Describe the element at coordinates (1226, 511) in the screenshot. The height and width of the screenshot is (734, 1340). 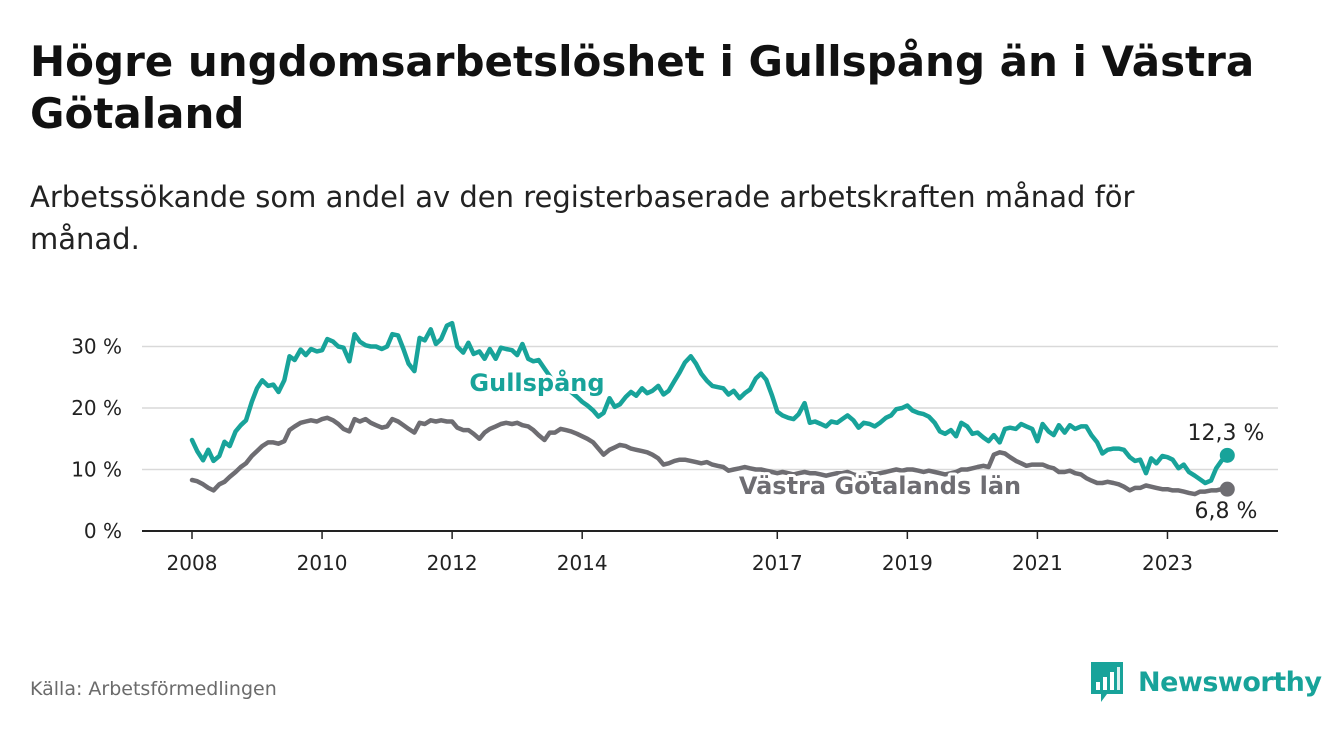
I see `end-label-vastra-gotalands-lan: 6,8 %` at that location.